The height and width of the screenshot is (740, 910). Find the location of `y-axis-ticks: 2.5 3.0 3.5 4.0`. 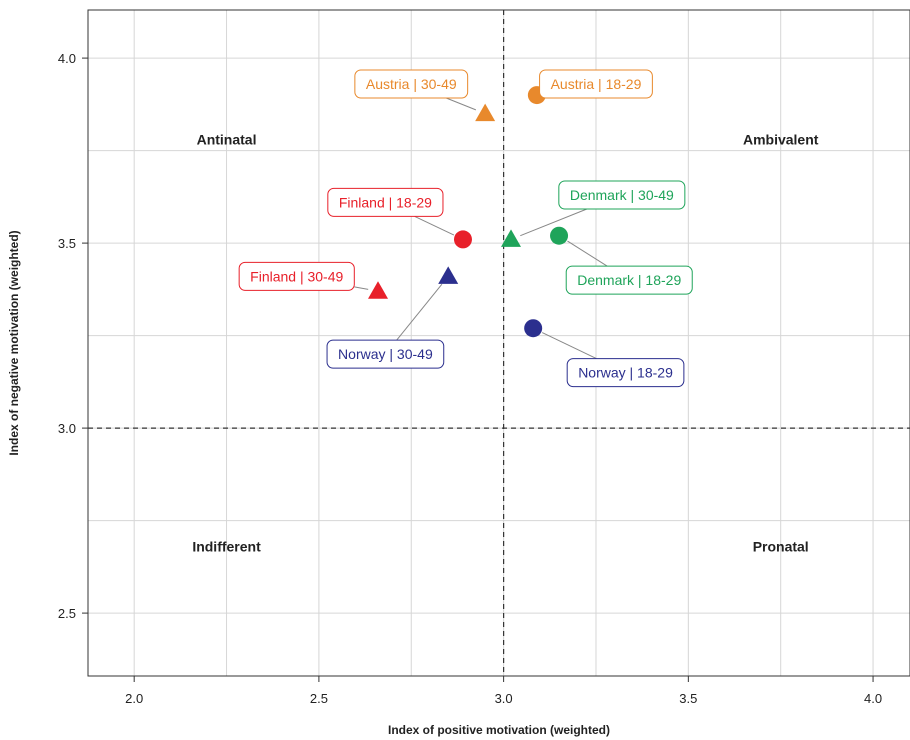

y-axis-ticks: 2.5 3.0 3.5 4.0 is located at coordinates (73, 336).